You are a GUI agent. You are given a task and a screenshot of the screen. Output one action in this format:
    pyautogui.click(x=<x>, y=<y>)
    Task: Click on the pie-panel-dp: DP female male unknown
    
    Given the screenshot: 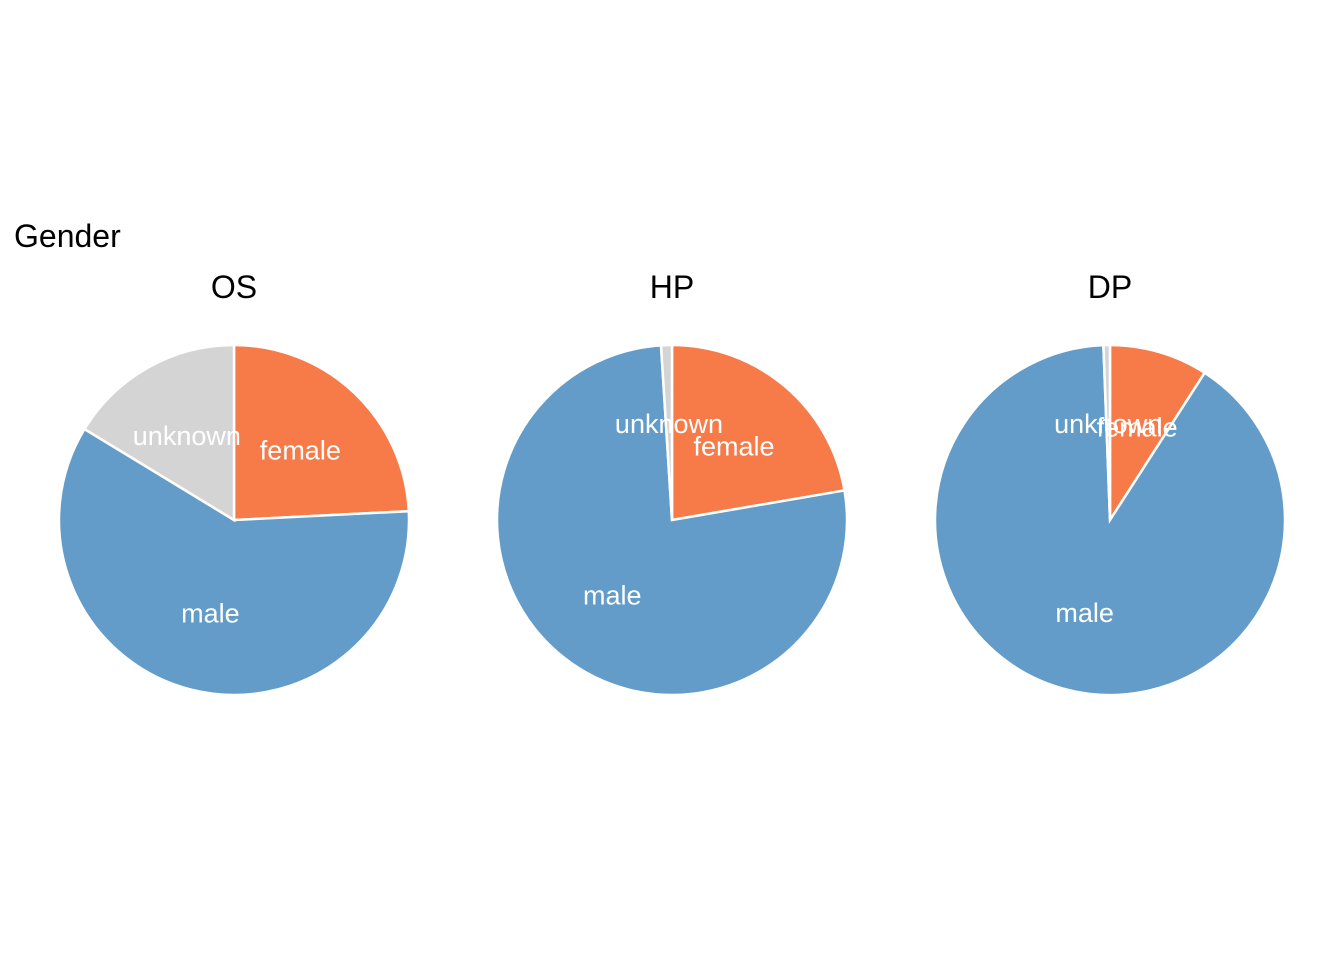 What is the action you would take?
    pyautogui.click(x=1110, y=483)
    